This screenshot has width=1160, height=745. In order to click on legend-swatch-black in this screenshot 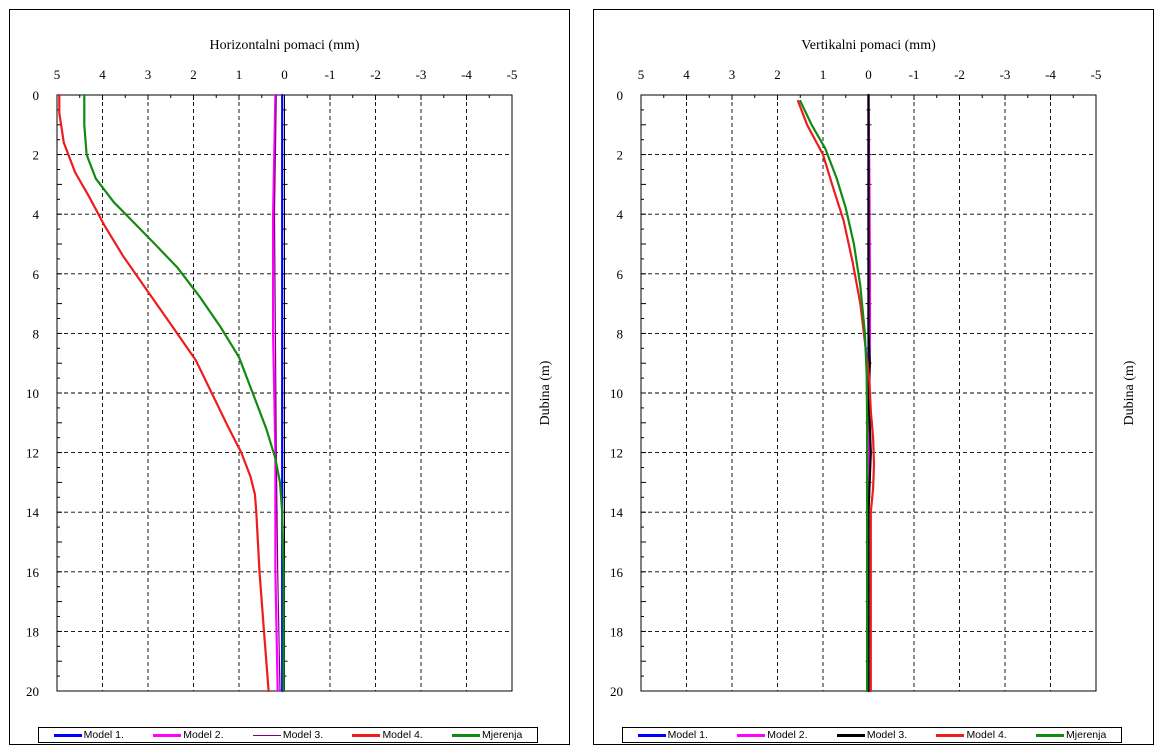, I will do `click(850, 735)`.